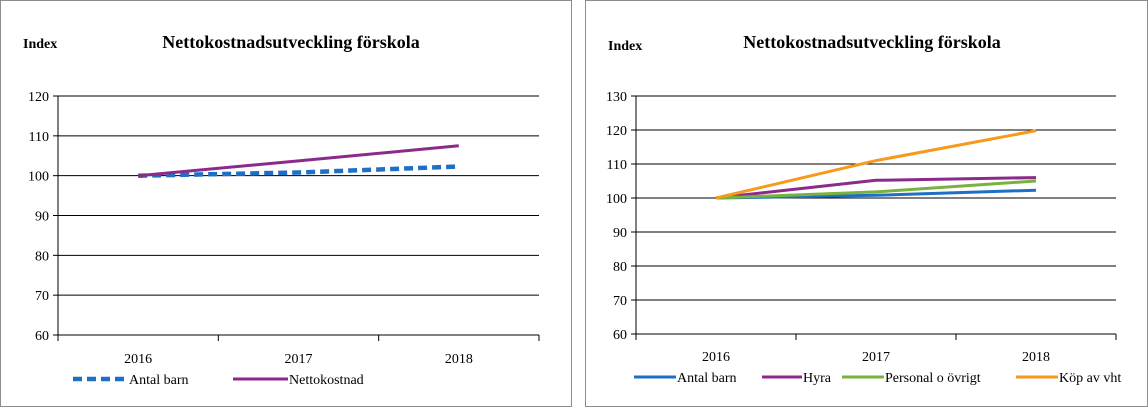 The height and width of the screenshot is (411, 1148). I want to click on y-tick-label-130: 130, so click(616, 97).